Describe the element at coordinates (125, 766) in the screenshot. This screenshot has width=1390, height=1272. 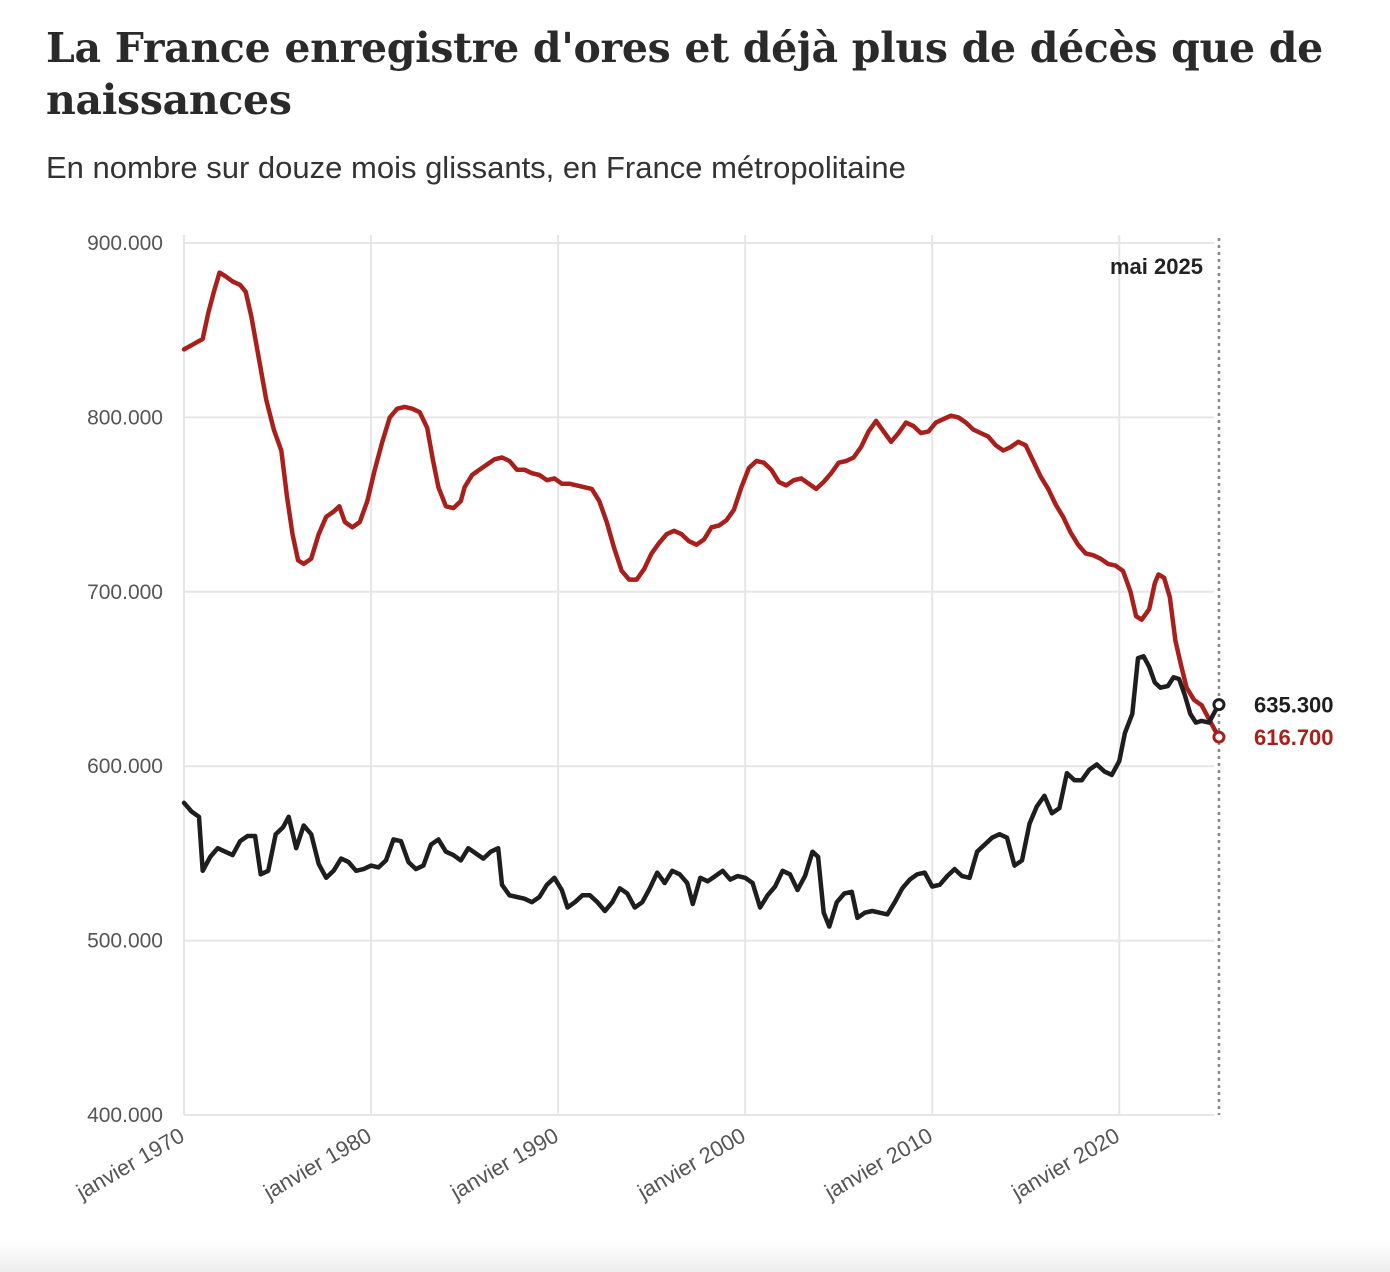
I see `y-tick-label: 600.000` at that location.